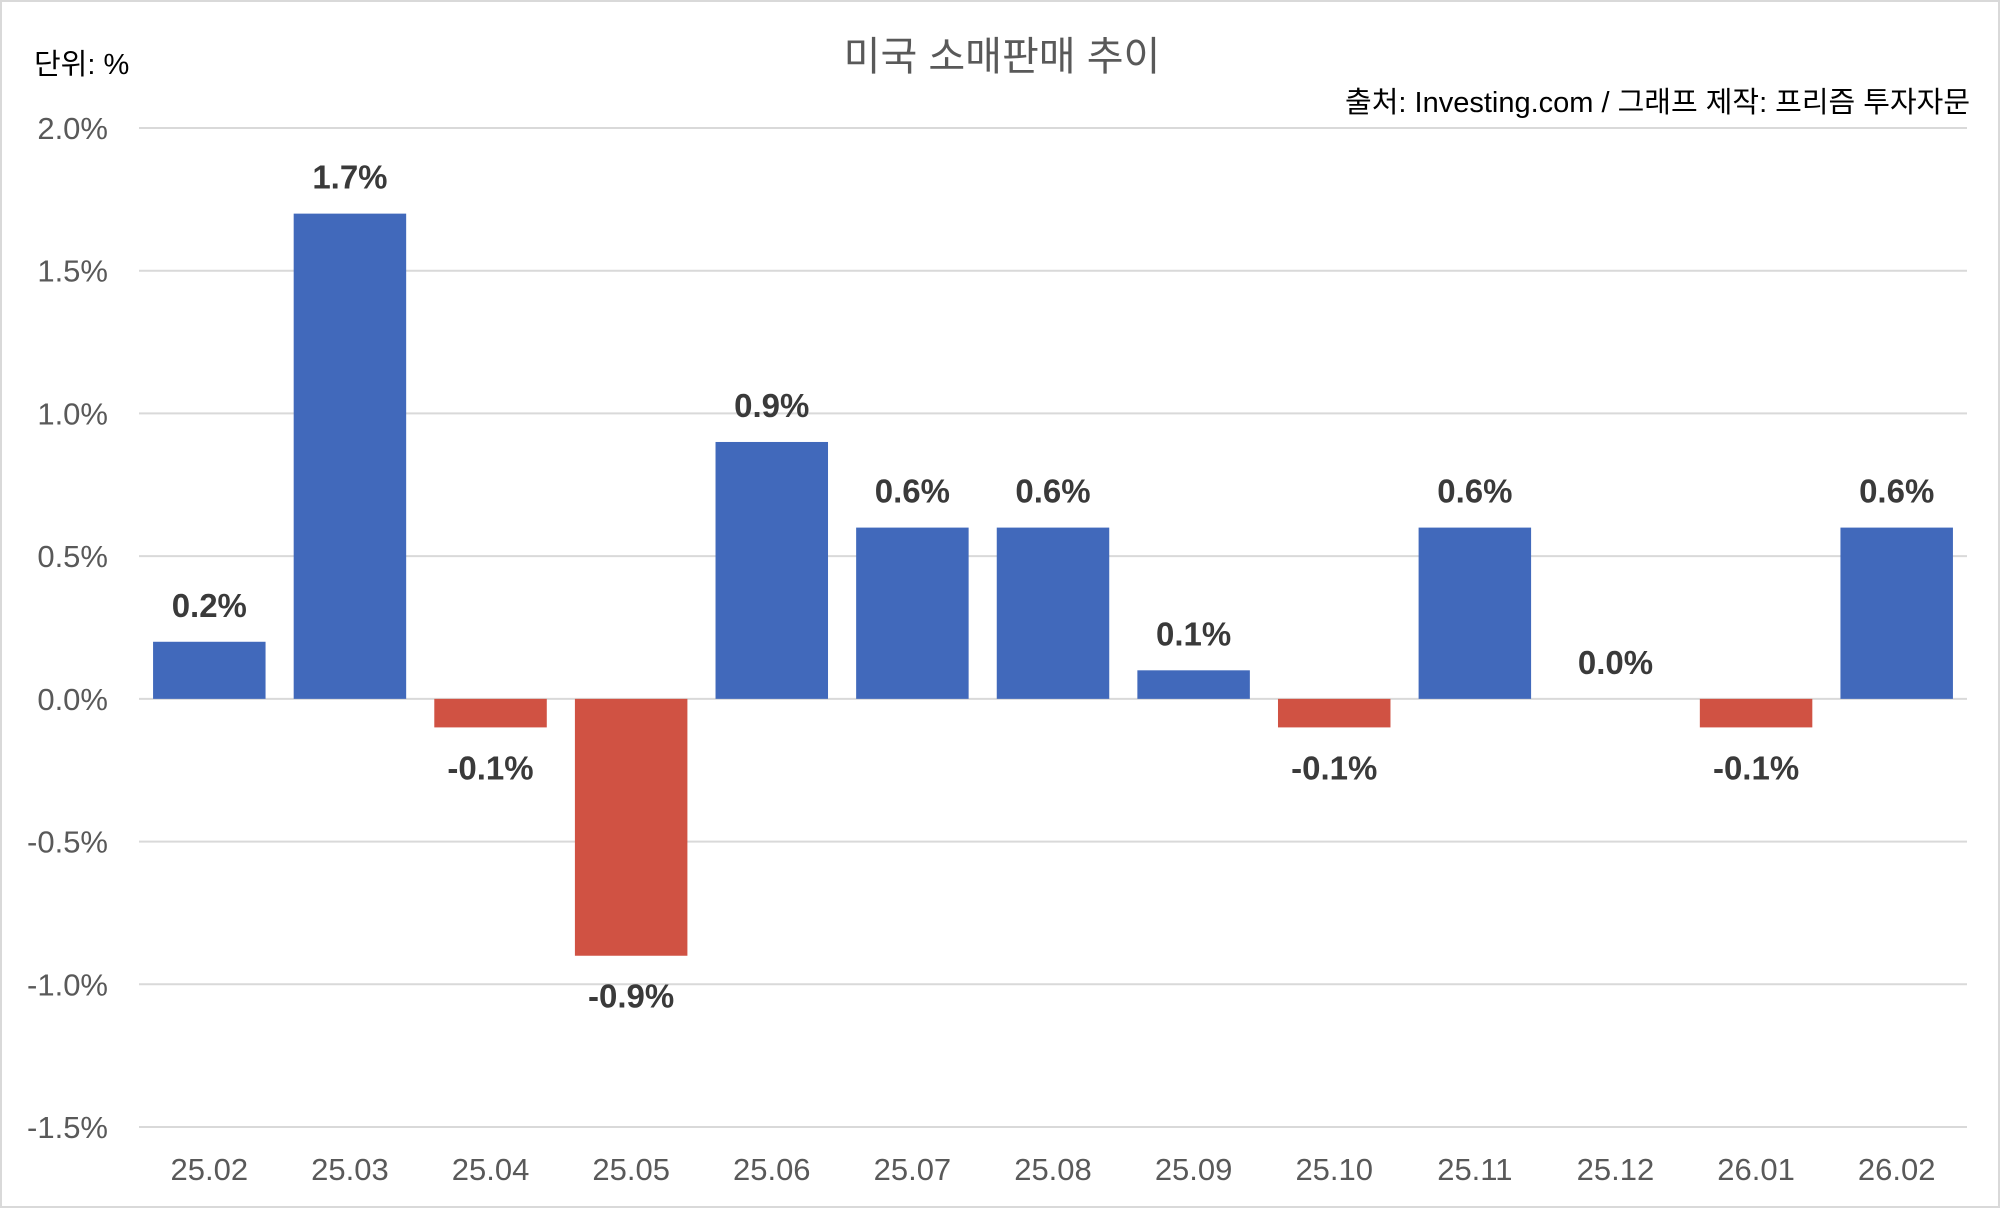 This screenshot has height=1210, width=2000. Describe the element at coordinates (67, 1127) in the screenshot. I see `y-tick-label: -1.5%` at that location.